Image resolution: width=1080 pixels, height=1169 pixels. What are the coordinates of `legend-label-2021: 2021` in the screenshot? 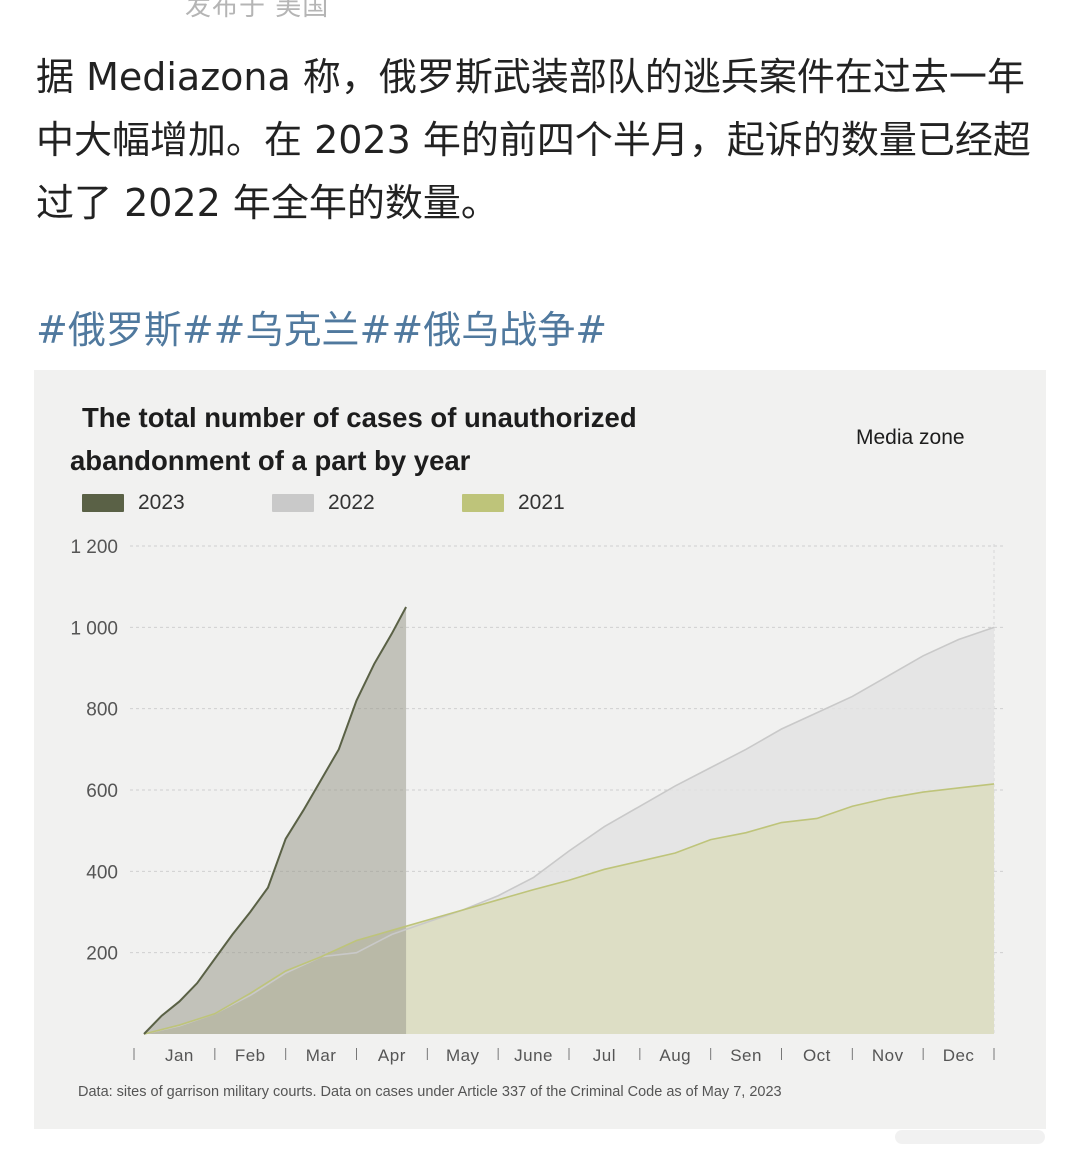 It's located at (541, 502).